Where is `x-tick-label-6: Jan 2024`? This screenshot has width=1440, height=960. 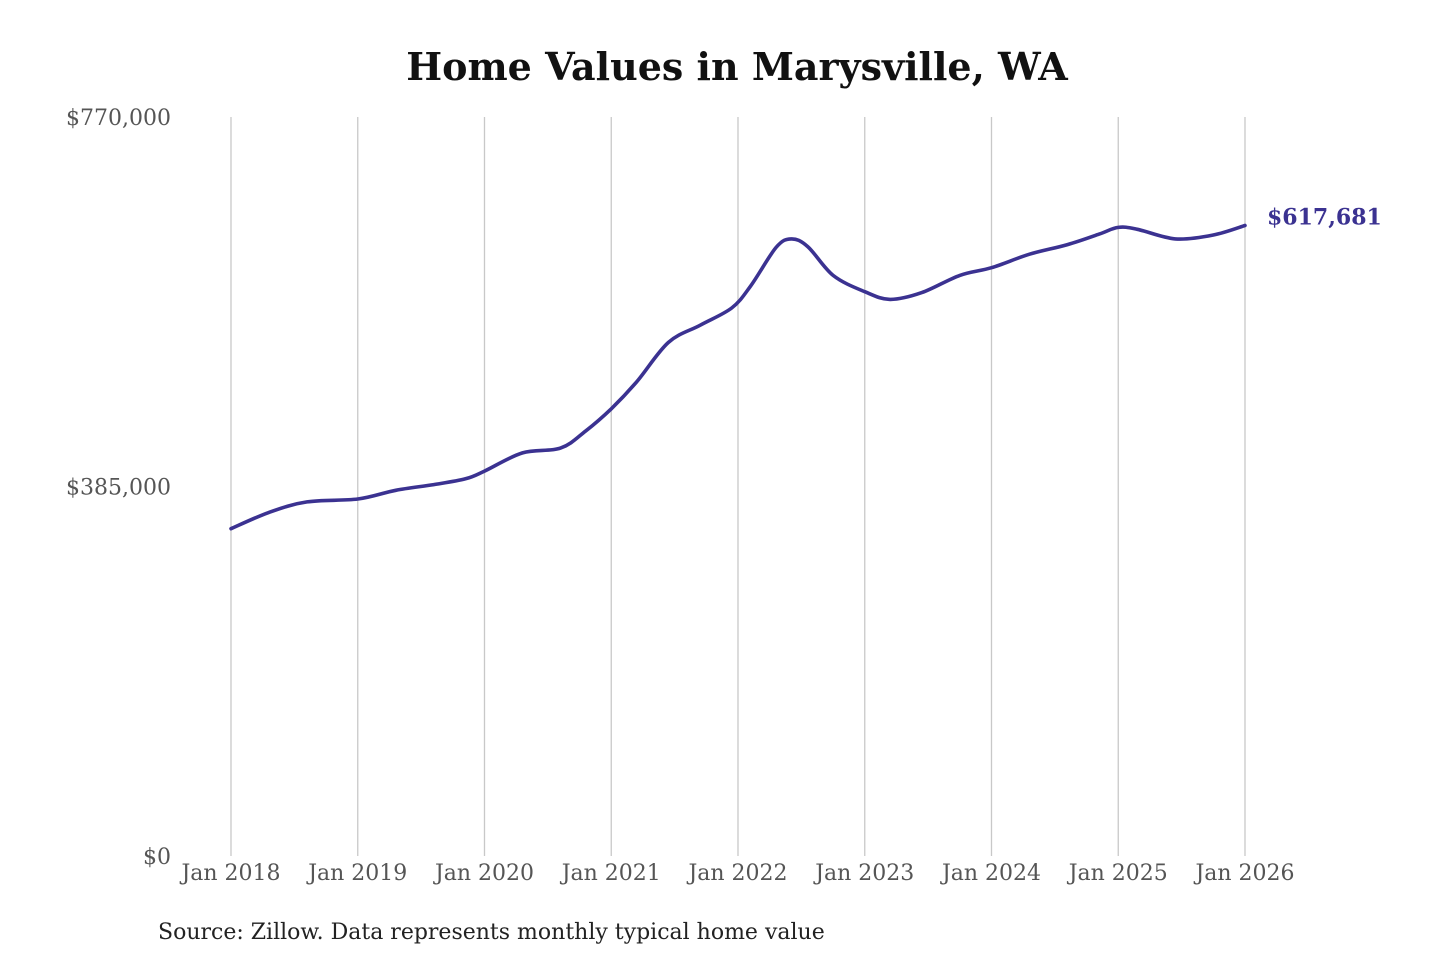
x-tick-label-6: Jan 2024 is located at coordinates (990, 873).